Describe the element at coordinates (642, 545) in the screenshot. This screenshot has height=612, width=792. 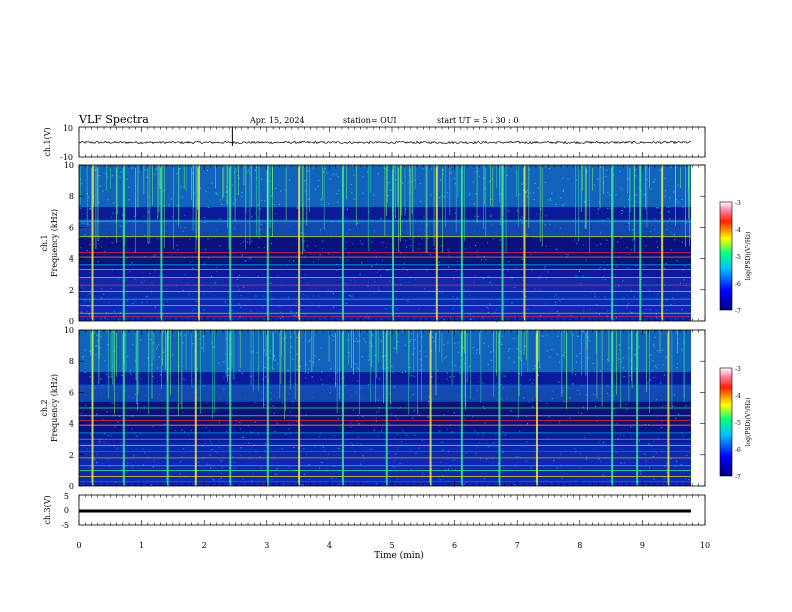
I see `x-tick-label: 9` at that location.